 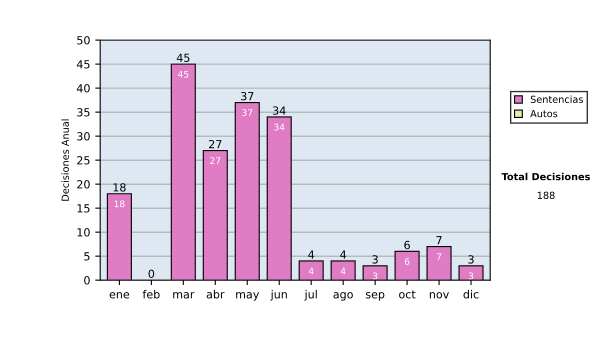 I want to click on x-tick-label: abr, so click(x=215, y=294).